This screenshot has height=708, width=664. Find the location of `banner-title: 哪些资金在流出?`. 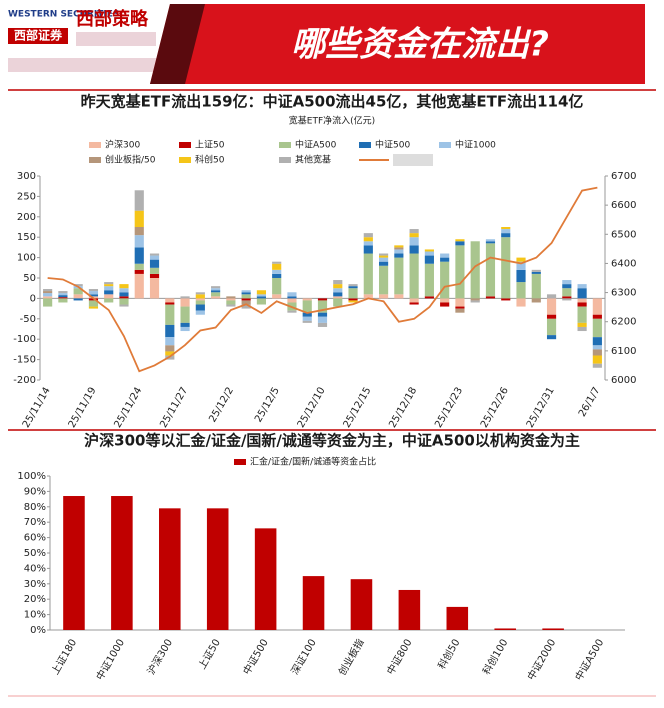

banner-title: 哪些资金在流出? is located at coordinates (420, 45).